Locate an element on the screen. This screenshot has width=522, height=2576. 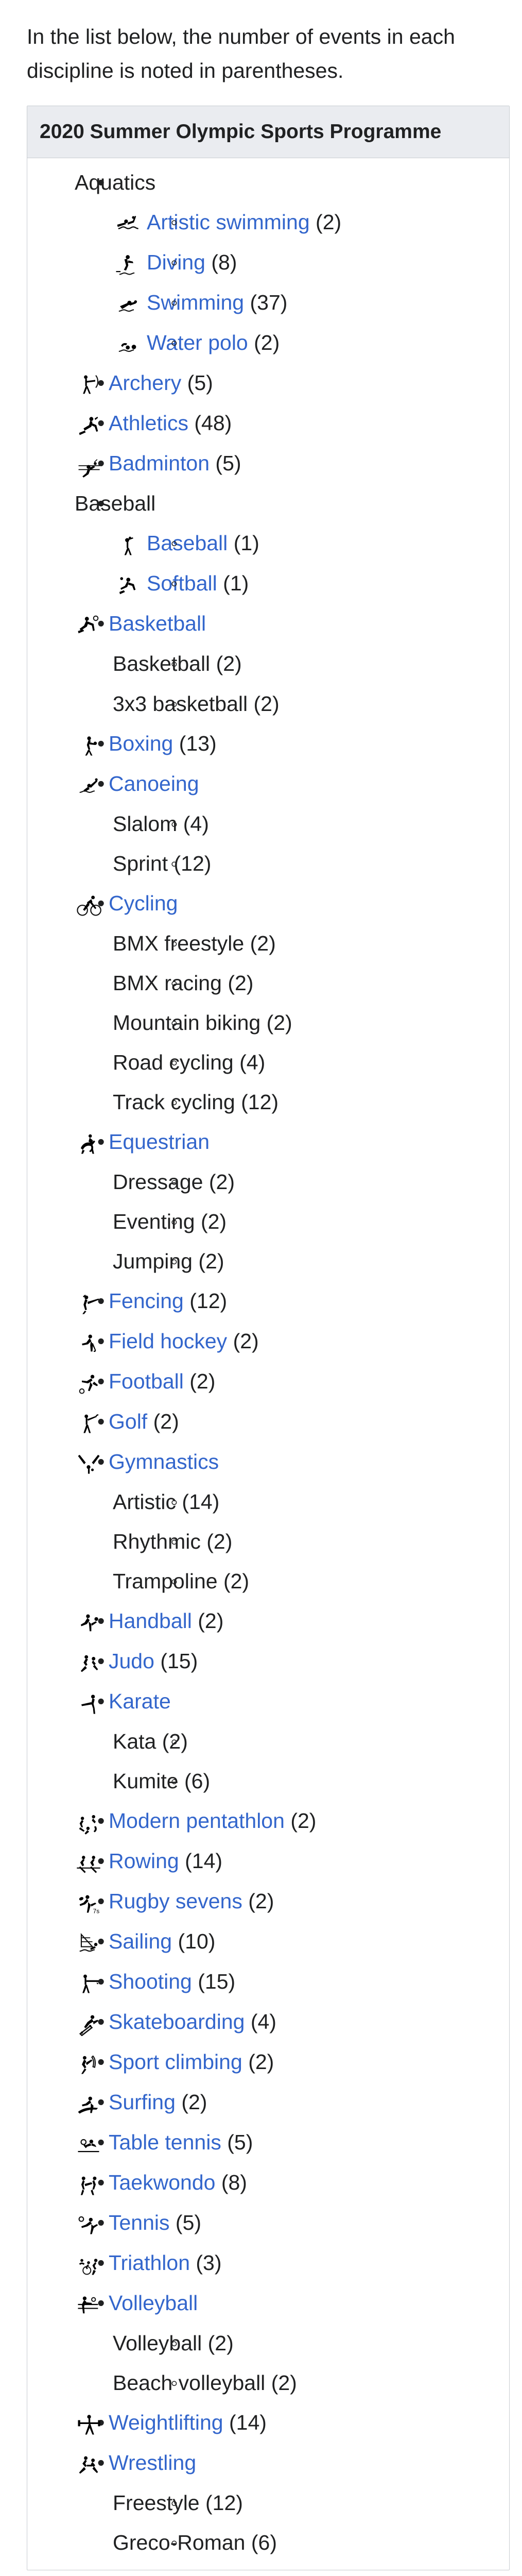
sport-link: Weightlifting is located at coordinates (166, 2422).